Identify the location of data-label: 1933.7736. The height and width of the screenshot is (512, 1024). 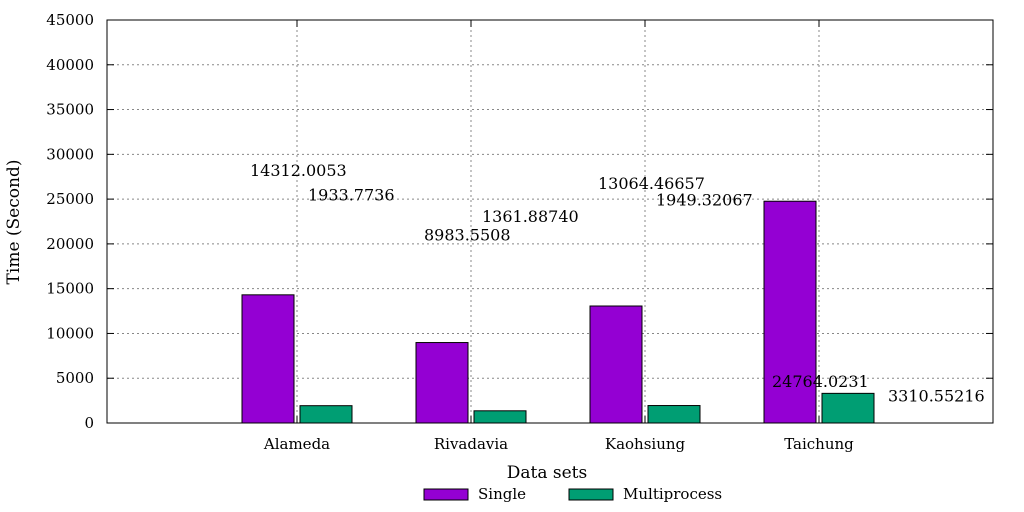
(351, 195).